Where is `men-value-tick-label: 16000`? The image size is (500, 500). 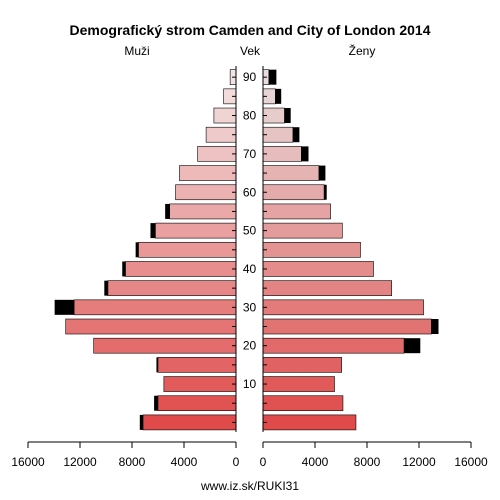
men-value-tick-label: 16000 is located at coordinates (28, 462).